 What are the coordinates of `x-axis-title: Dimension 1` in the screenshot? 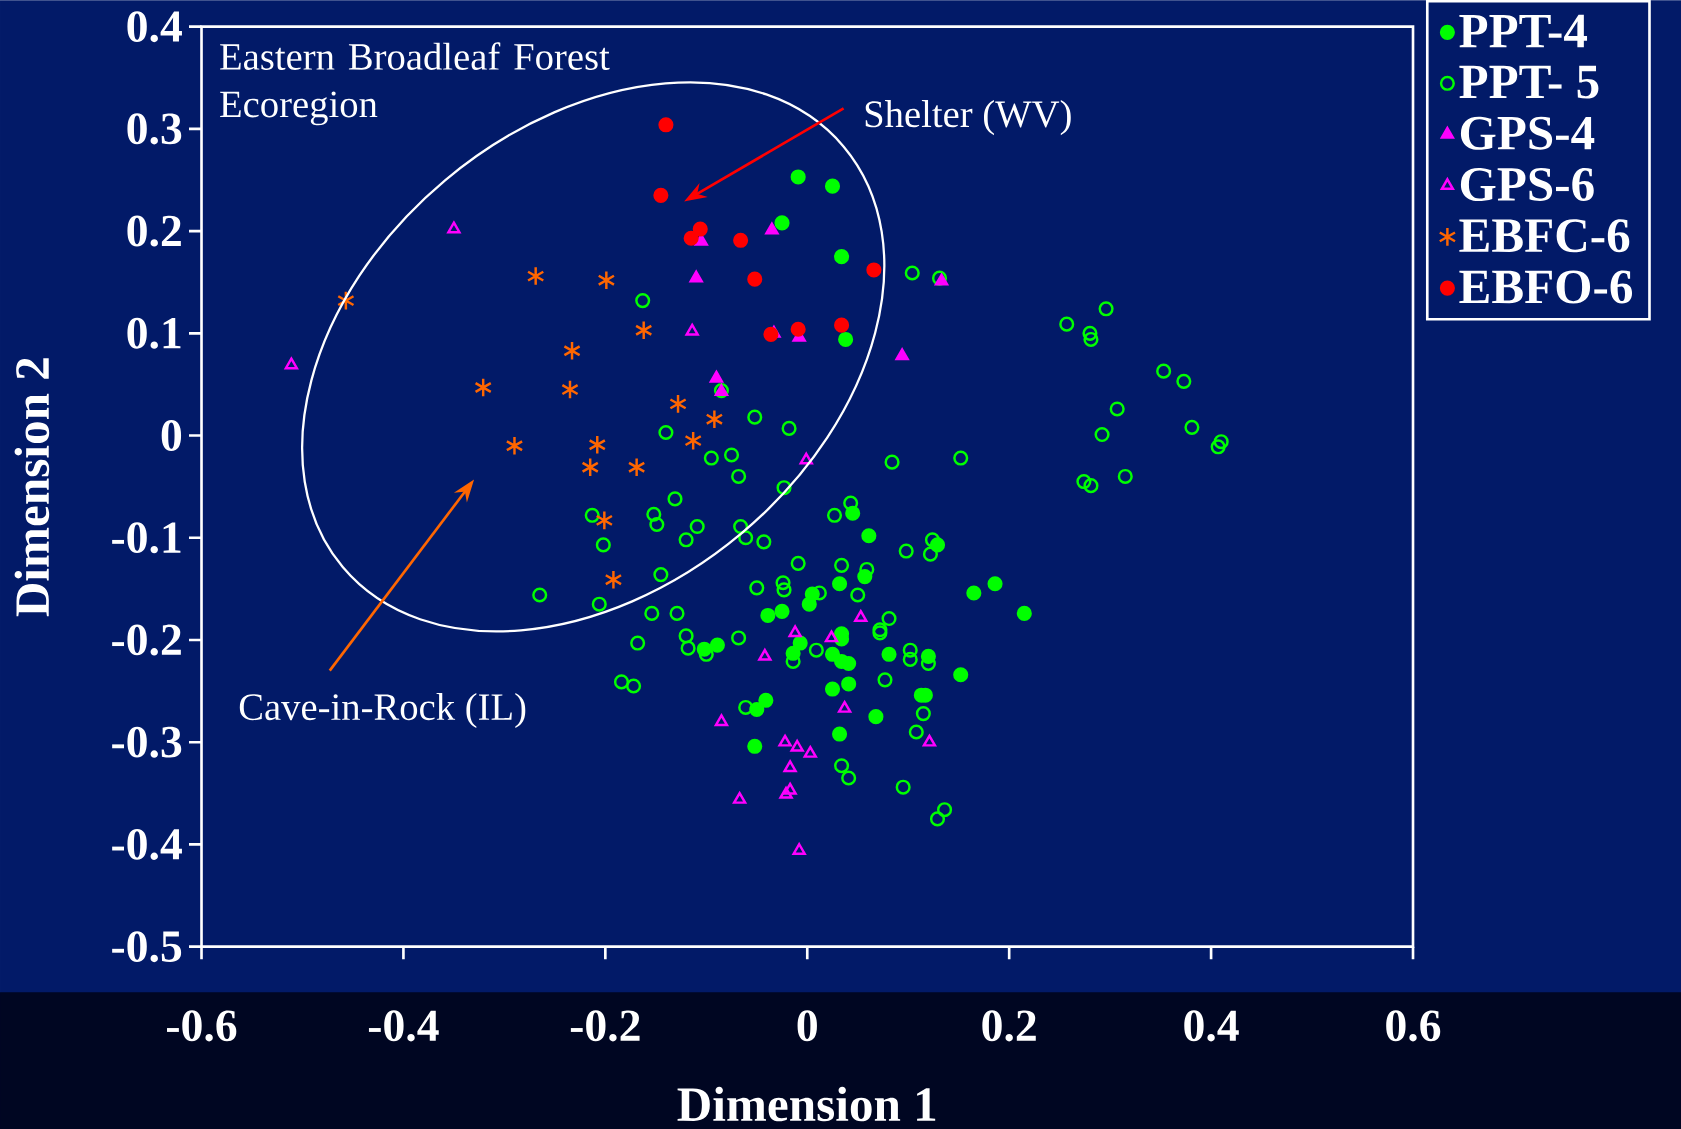 It's located at (806, 1104).